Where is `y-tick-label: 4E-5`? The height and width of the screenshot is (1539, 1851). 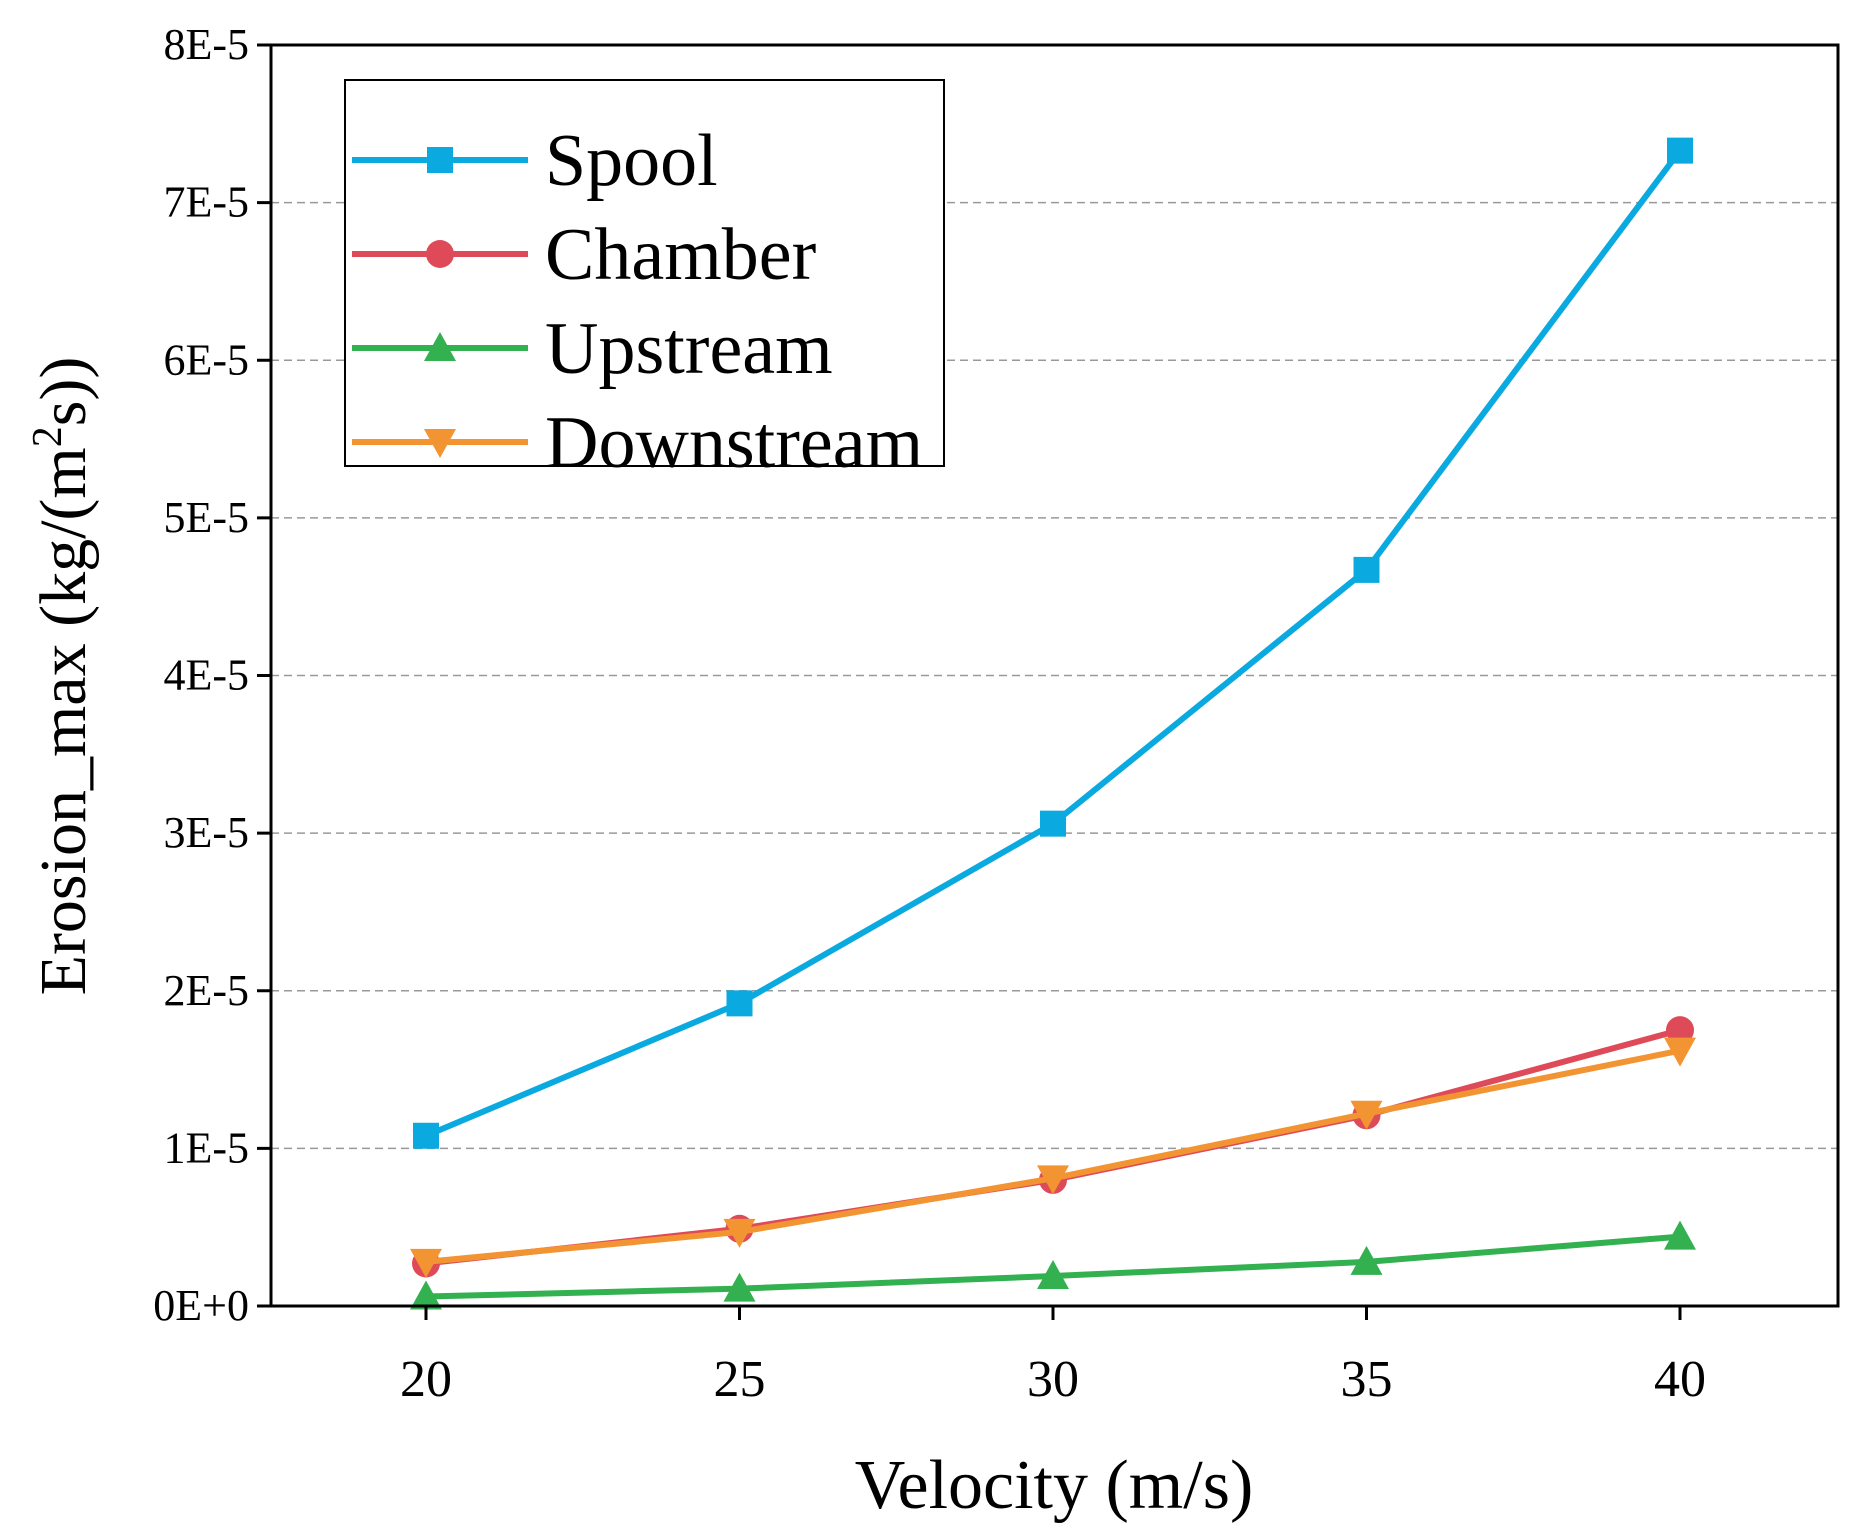 y-tick-label: 4E-5 is located at coordinates (206, 675).